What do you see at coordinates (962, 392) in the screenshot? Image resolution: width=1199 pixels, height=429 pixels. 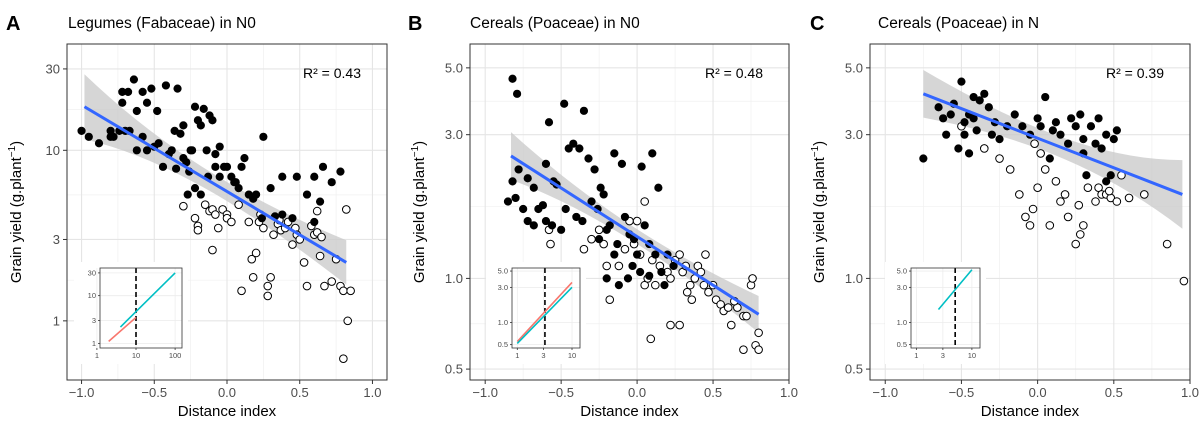 I see `x-tick-label: −0.5` at bounding box center [962, 392].